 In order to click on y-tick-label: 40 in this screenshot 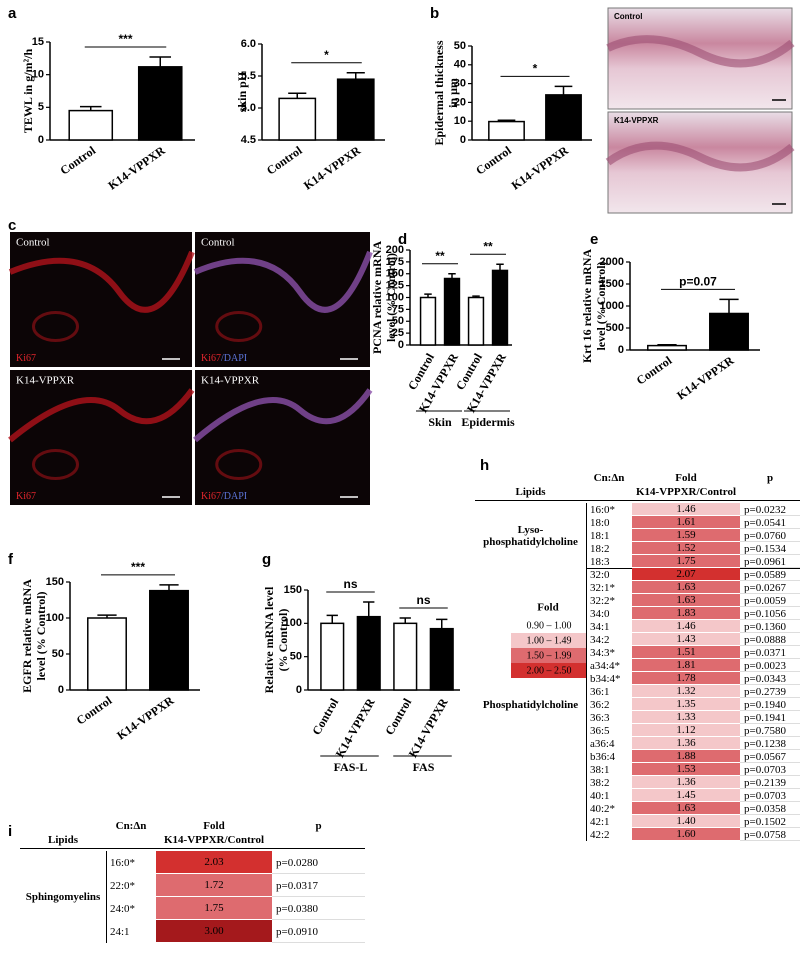, I will do `click(460, 65)`.